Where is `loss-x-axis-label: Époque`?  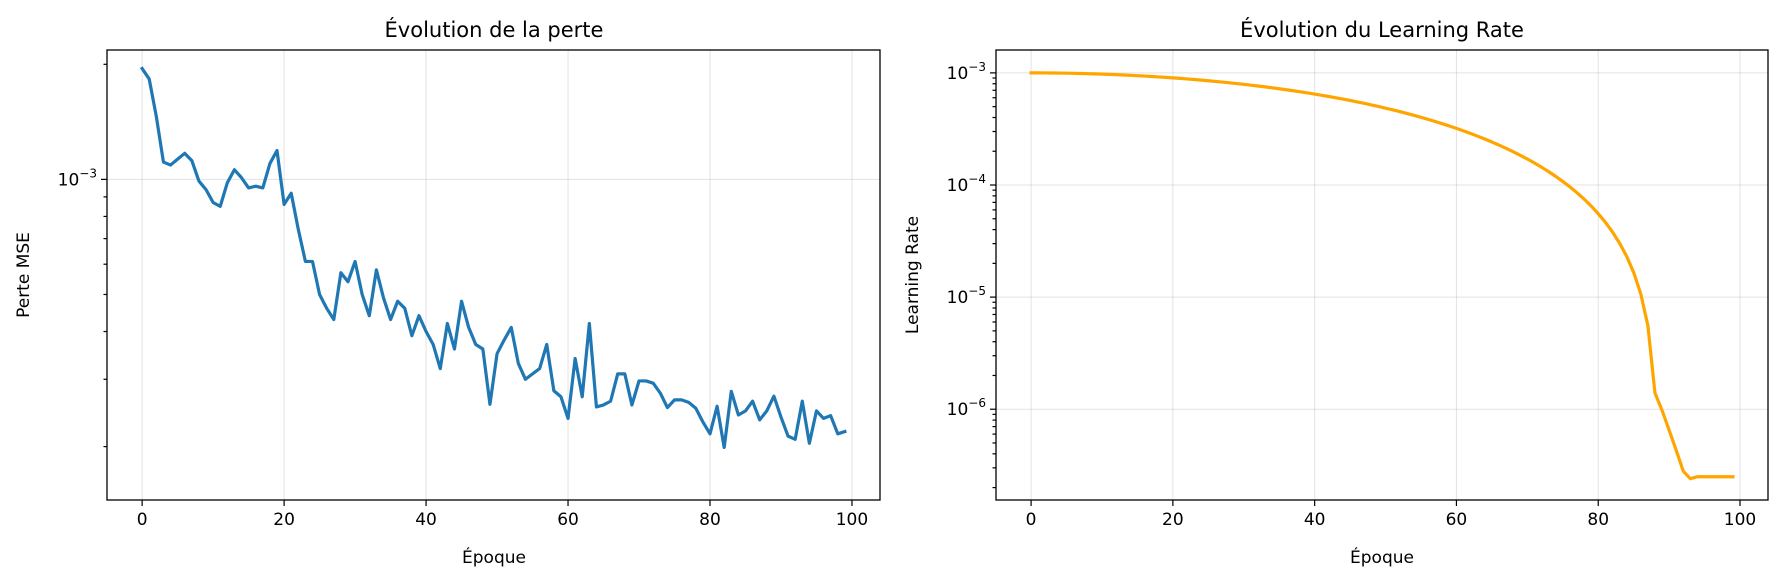
loss-x-axis-label: Époque is located at coordinates (494, 557).